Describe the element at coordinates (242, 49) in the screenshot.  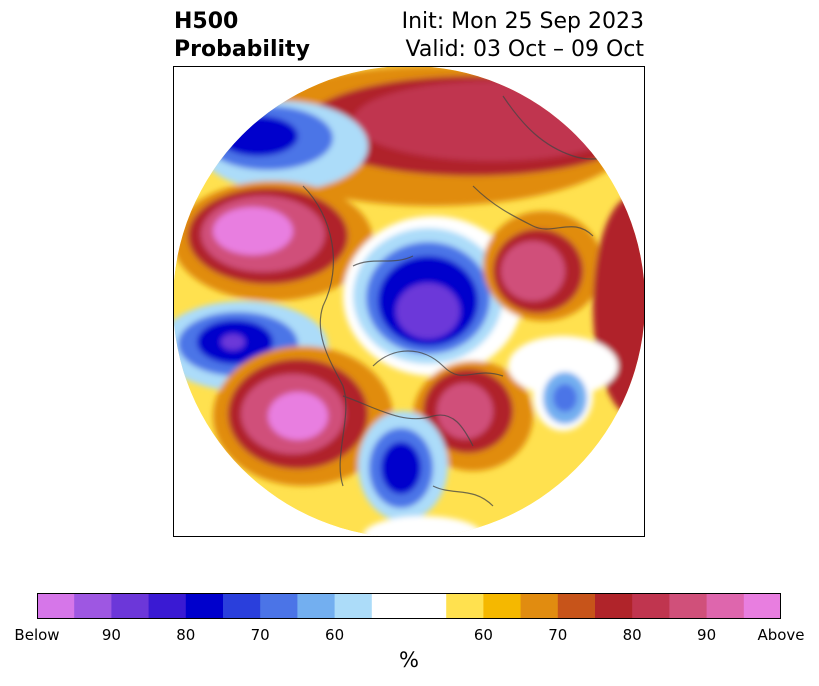
I see `product-title: Probability` at that location.